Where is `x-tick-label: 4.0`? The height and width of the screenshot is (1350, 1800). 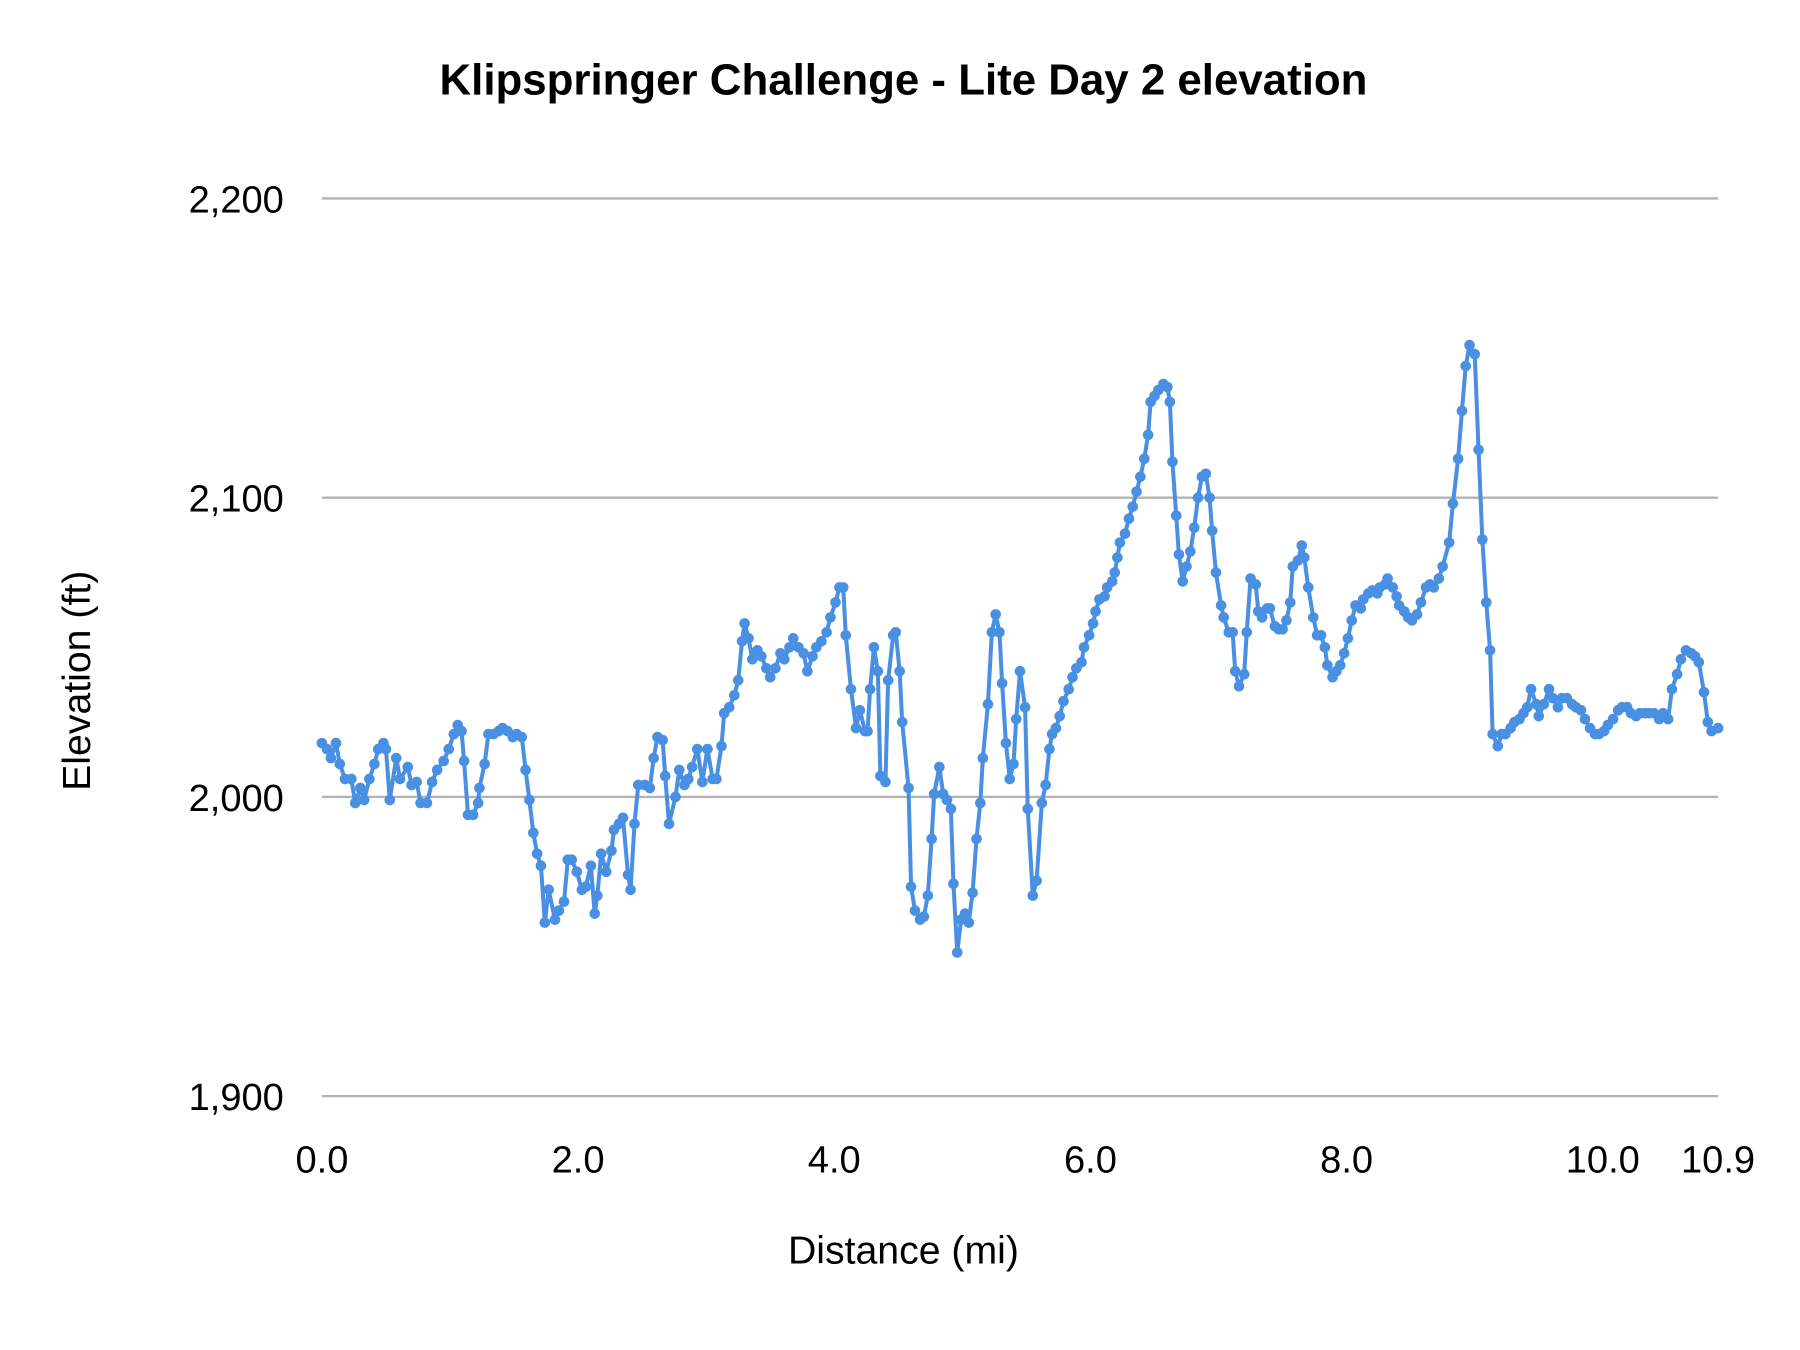
x-tick-label: 4.0 is located at coordinates (834, 1160).